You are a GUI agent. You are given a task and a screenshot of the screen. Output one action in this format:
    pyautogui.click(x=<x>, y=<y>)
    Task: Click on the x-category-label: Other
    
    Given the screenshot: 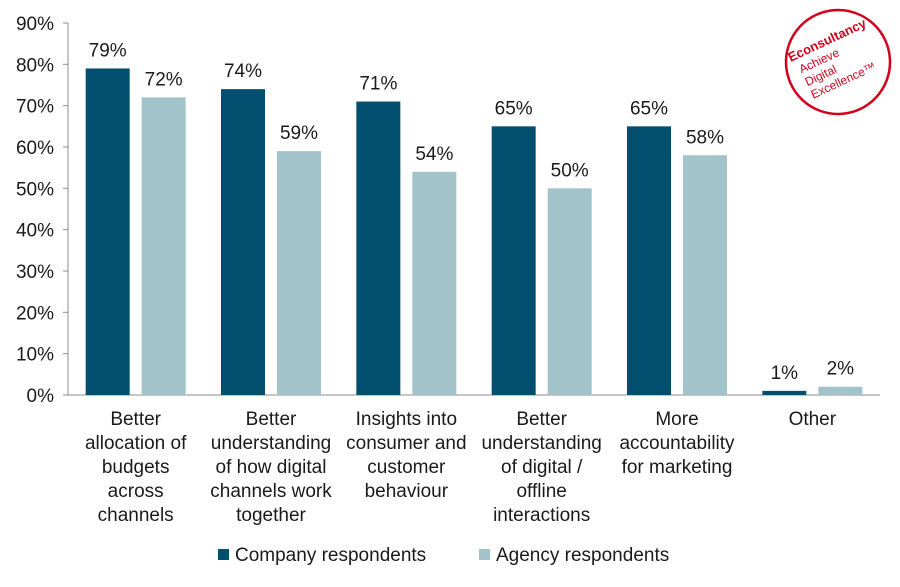 What is the action you would take?
    pyautogui.click(x=813, y=419)
    